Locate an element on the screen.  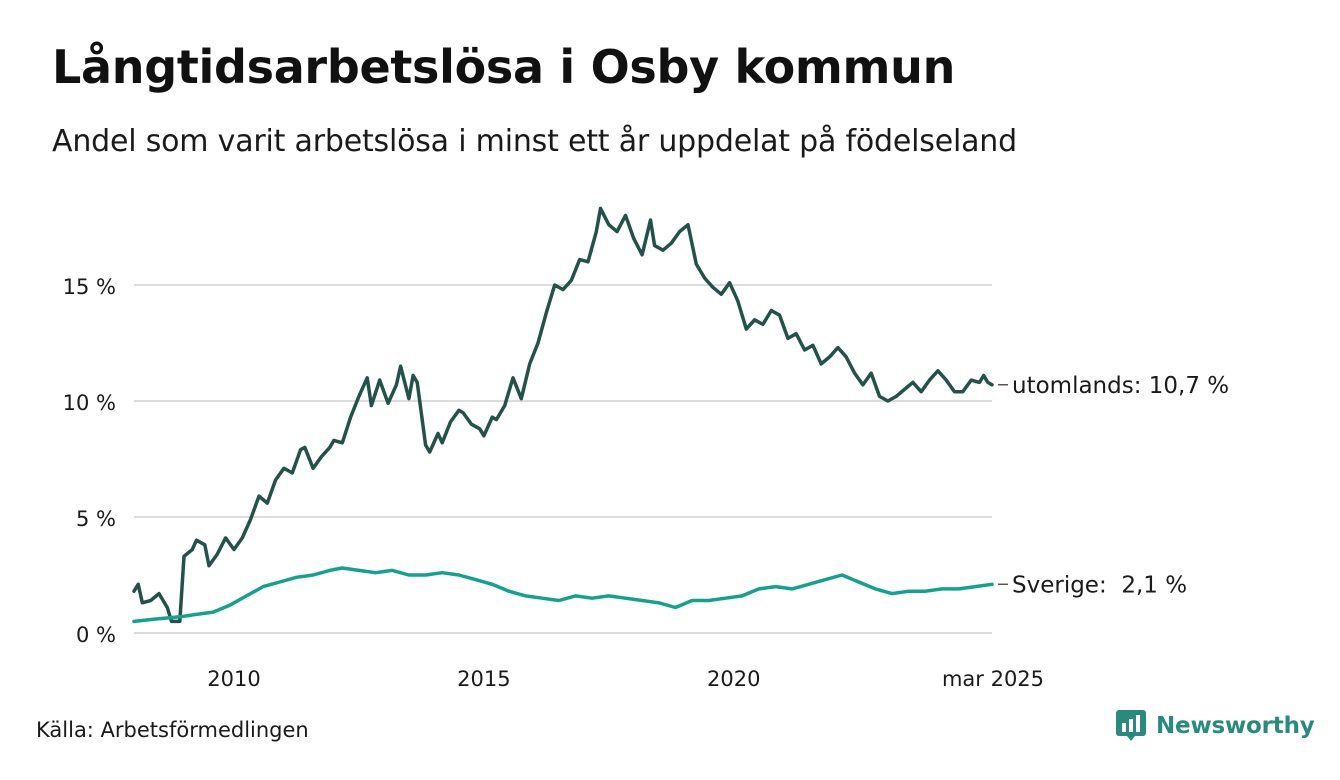
brand-name: Newsworthy is located at coordinates (1235, 726).